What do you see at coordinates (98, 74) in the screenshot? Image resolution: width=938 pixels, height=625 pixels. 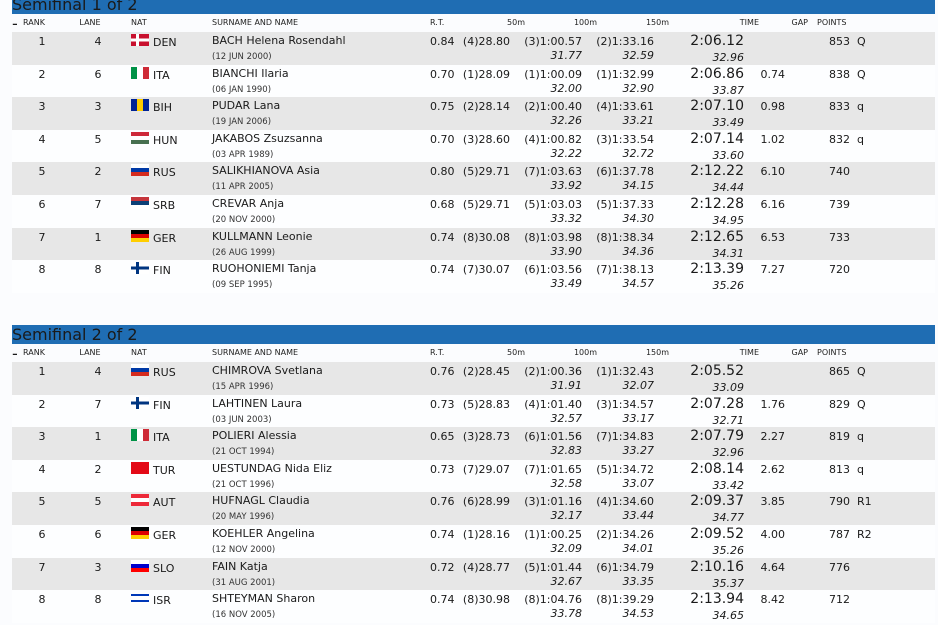 I see `cell-lane: 6` at bounding box center [98, 74].